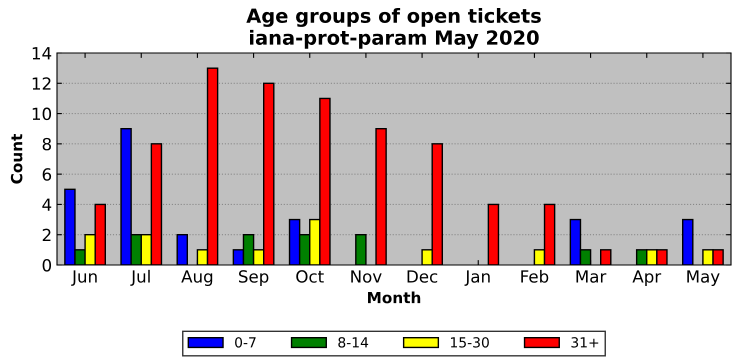 Image resolution: width=741 pixels, height=361 pixels. I want to click on y-tick-label: 2, so click(46, 235).